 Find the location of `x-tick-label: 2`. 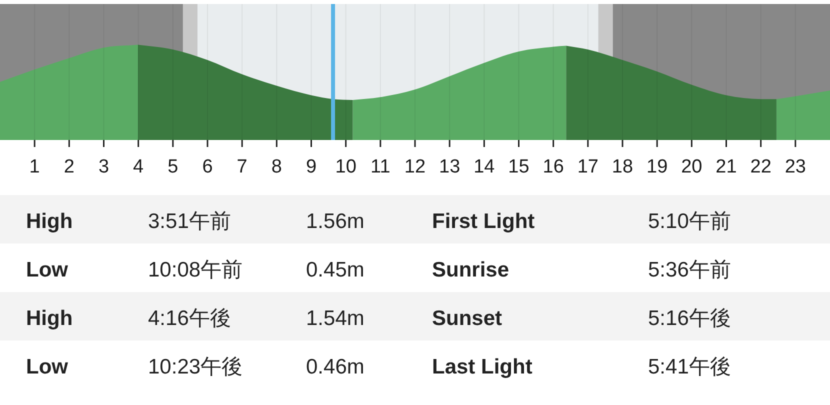

x-tick-label: 2 is located at coordinates (69, 167).